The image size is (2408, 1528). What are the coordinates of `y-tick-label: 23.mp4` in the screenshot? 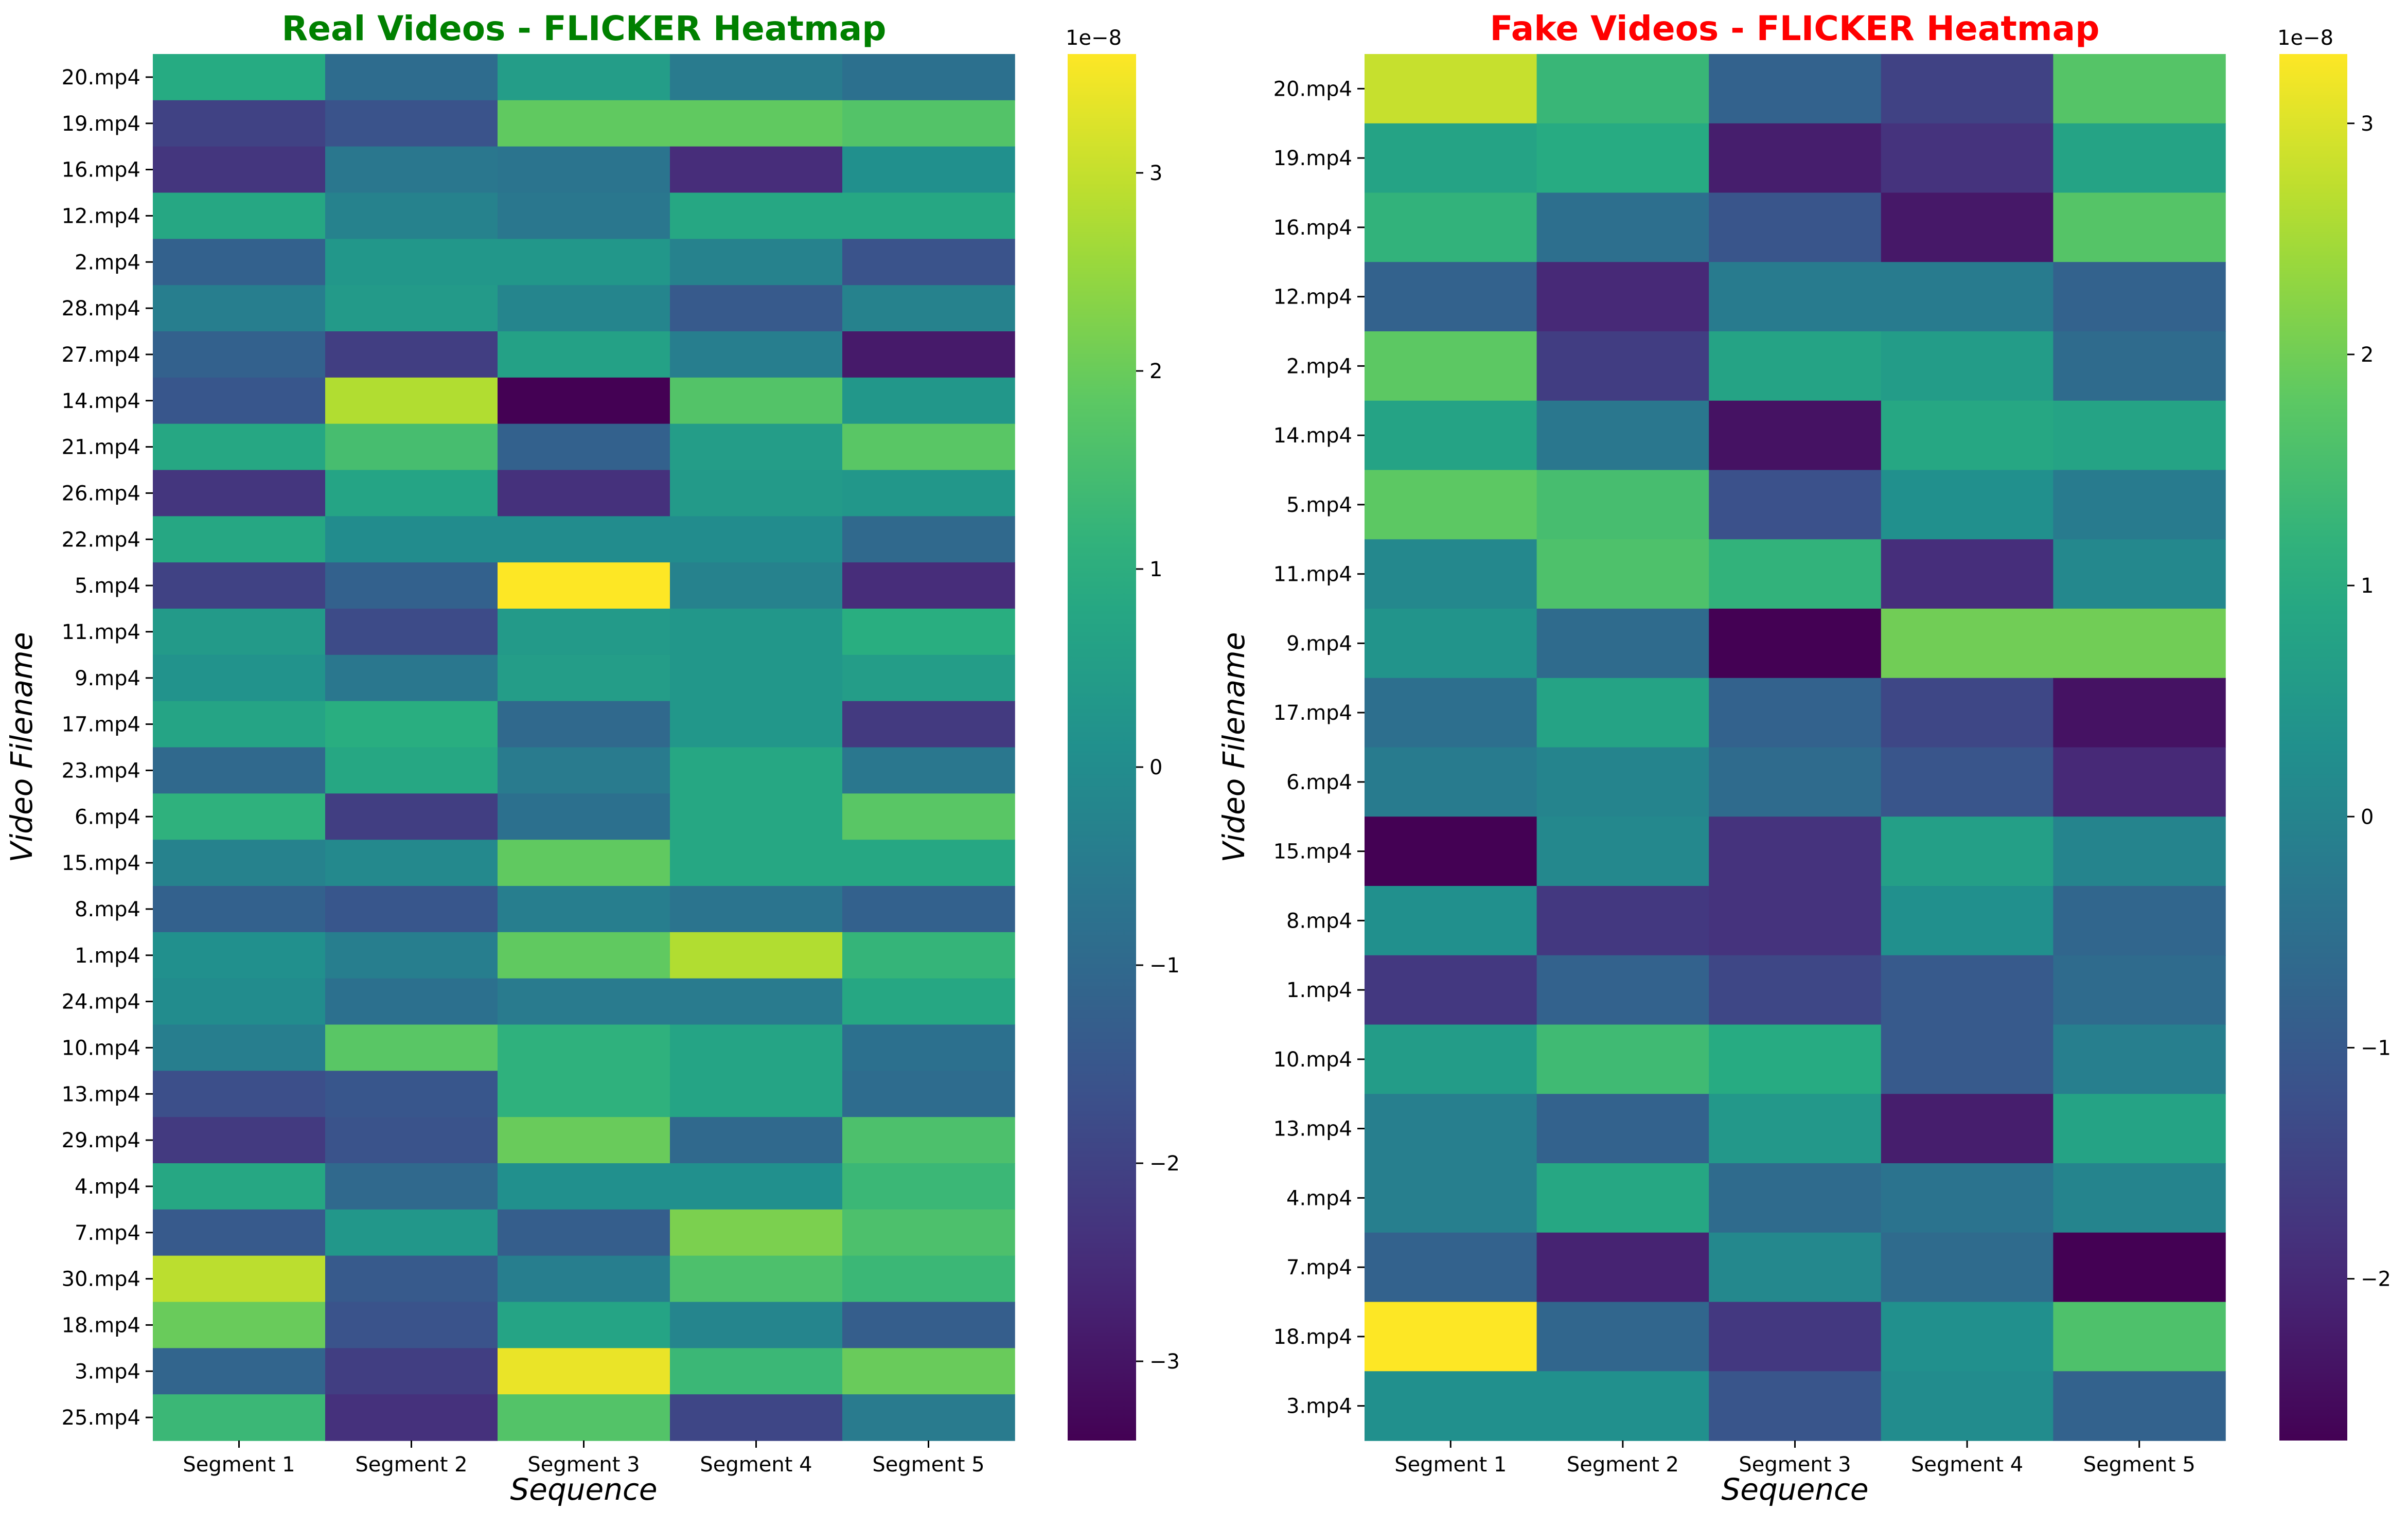 It's located at (101, 771).